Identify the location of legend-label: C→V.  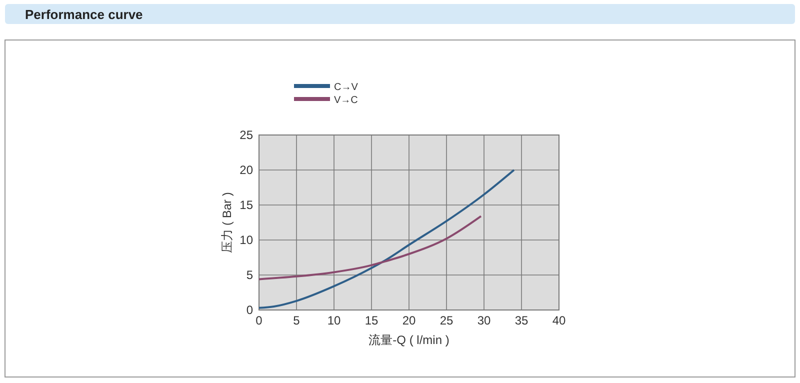
(346, 87).